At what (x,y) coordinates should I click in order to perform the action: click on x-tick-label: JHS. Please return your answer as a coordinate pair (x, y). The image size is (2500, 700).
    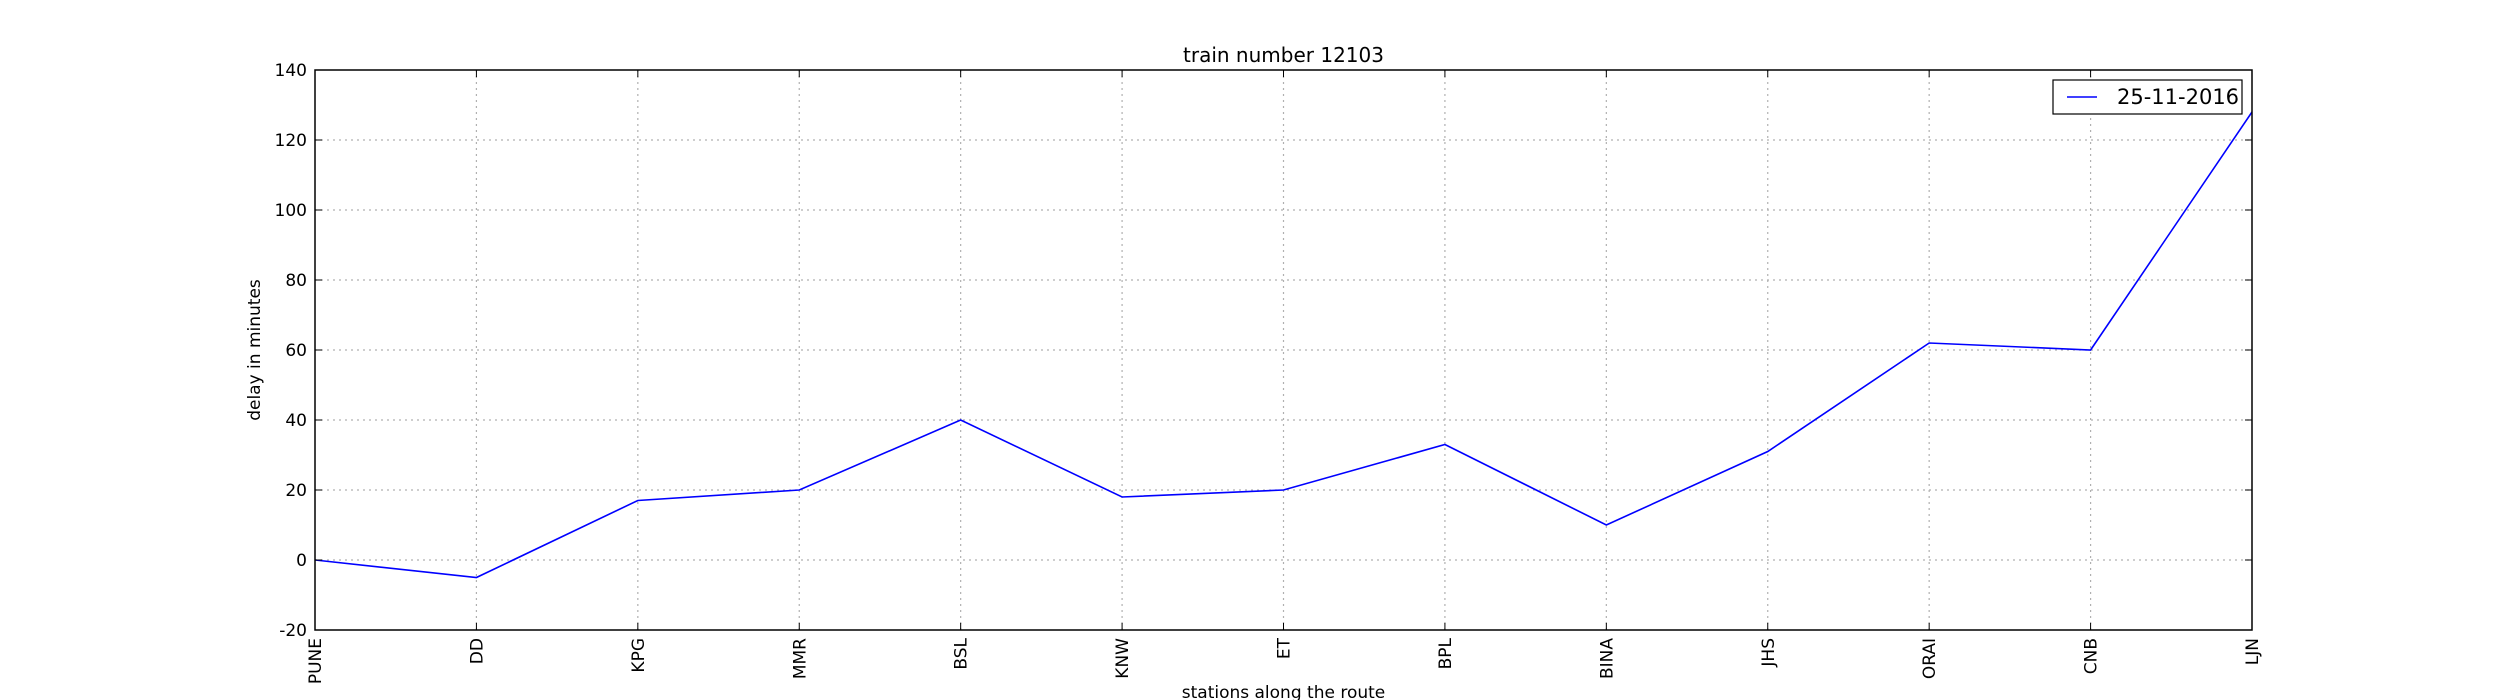
    Looking at the image, I should click on (1769, 653).